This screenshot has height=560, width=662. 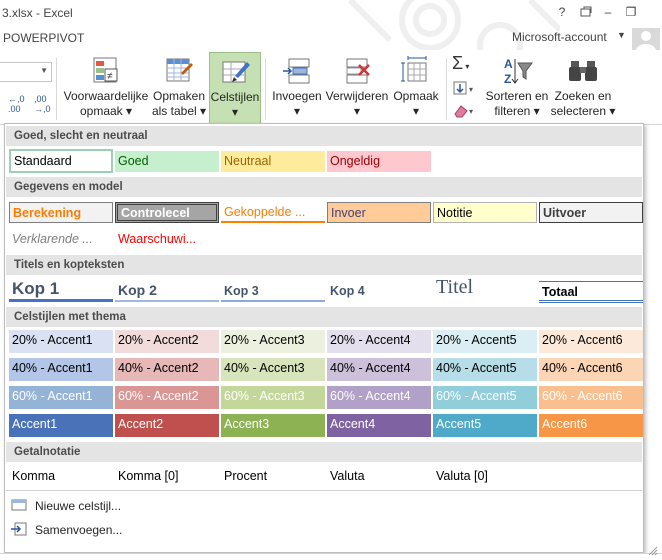 What do you see at coordinates (461, 63) in the screenshot?
I see `autosum-icon: Σ ▾` at bounding box center [461, 63].